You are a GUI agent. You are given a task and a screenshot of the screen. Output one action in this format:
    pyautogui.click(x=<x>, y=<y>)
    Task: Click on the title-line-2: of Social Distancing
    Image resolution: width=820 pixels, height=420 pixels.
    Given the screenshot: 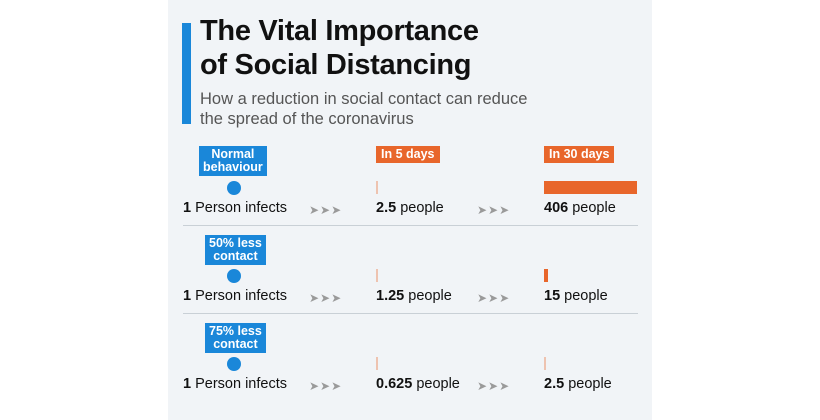 What is the action you would take?
    pyautogui.click(x=336, y=65)
    